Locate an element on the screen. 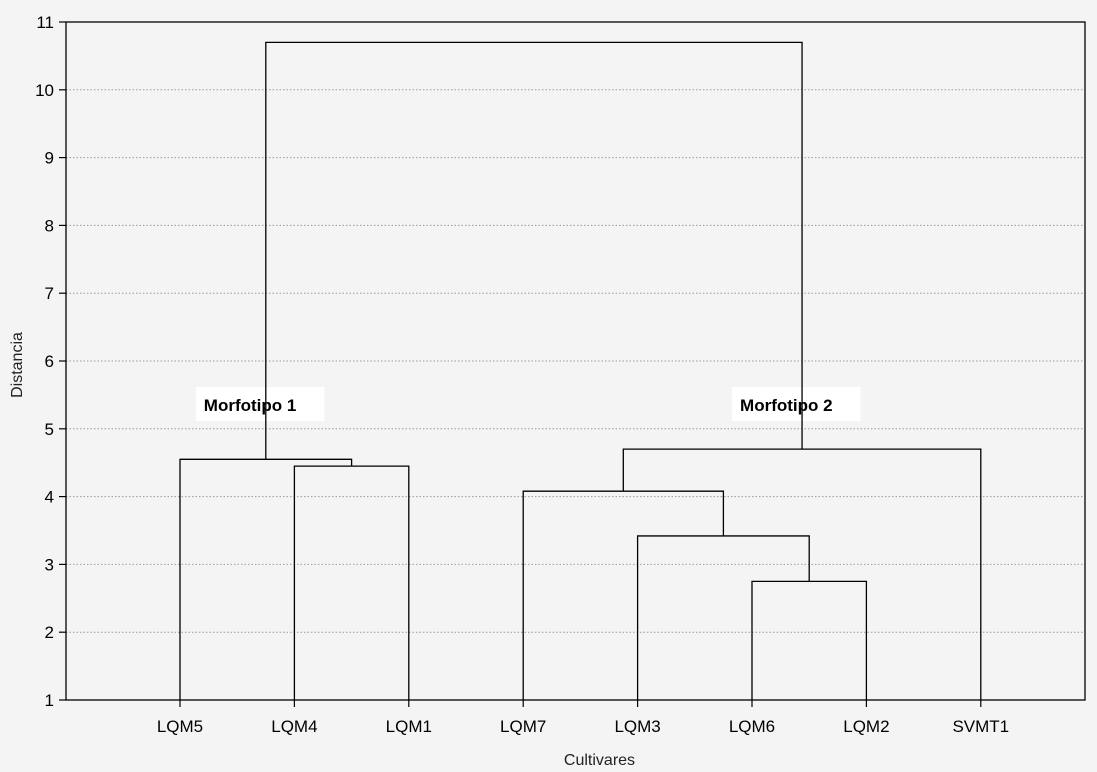 The height and width of the screenshot is (772, 1097). y-tick-label: 9 is located at coordinates (49, 158).